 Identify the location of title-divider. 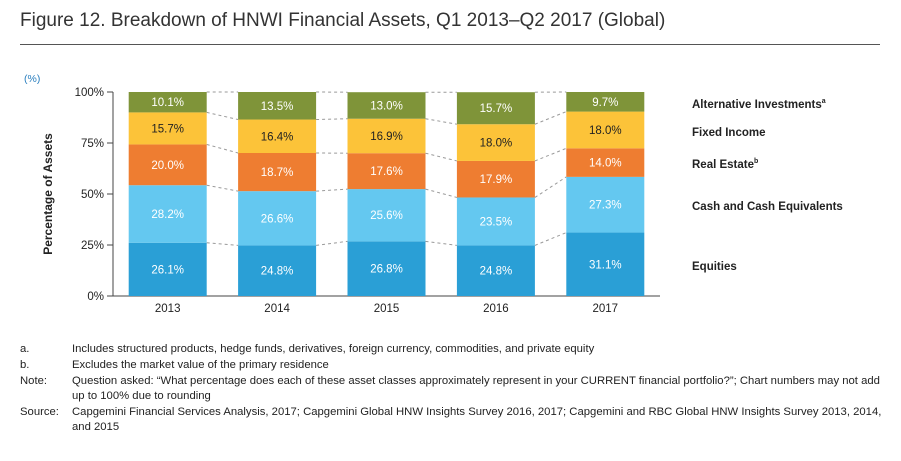
(450, 44).